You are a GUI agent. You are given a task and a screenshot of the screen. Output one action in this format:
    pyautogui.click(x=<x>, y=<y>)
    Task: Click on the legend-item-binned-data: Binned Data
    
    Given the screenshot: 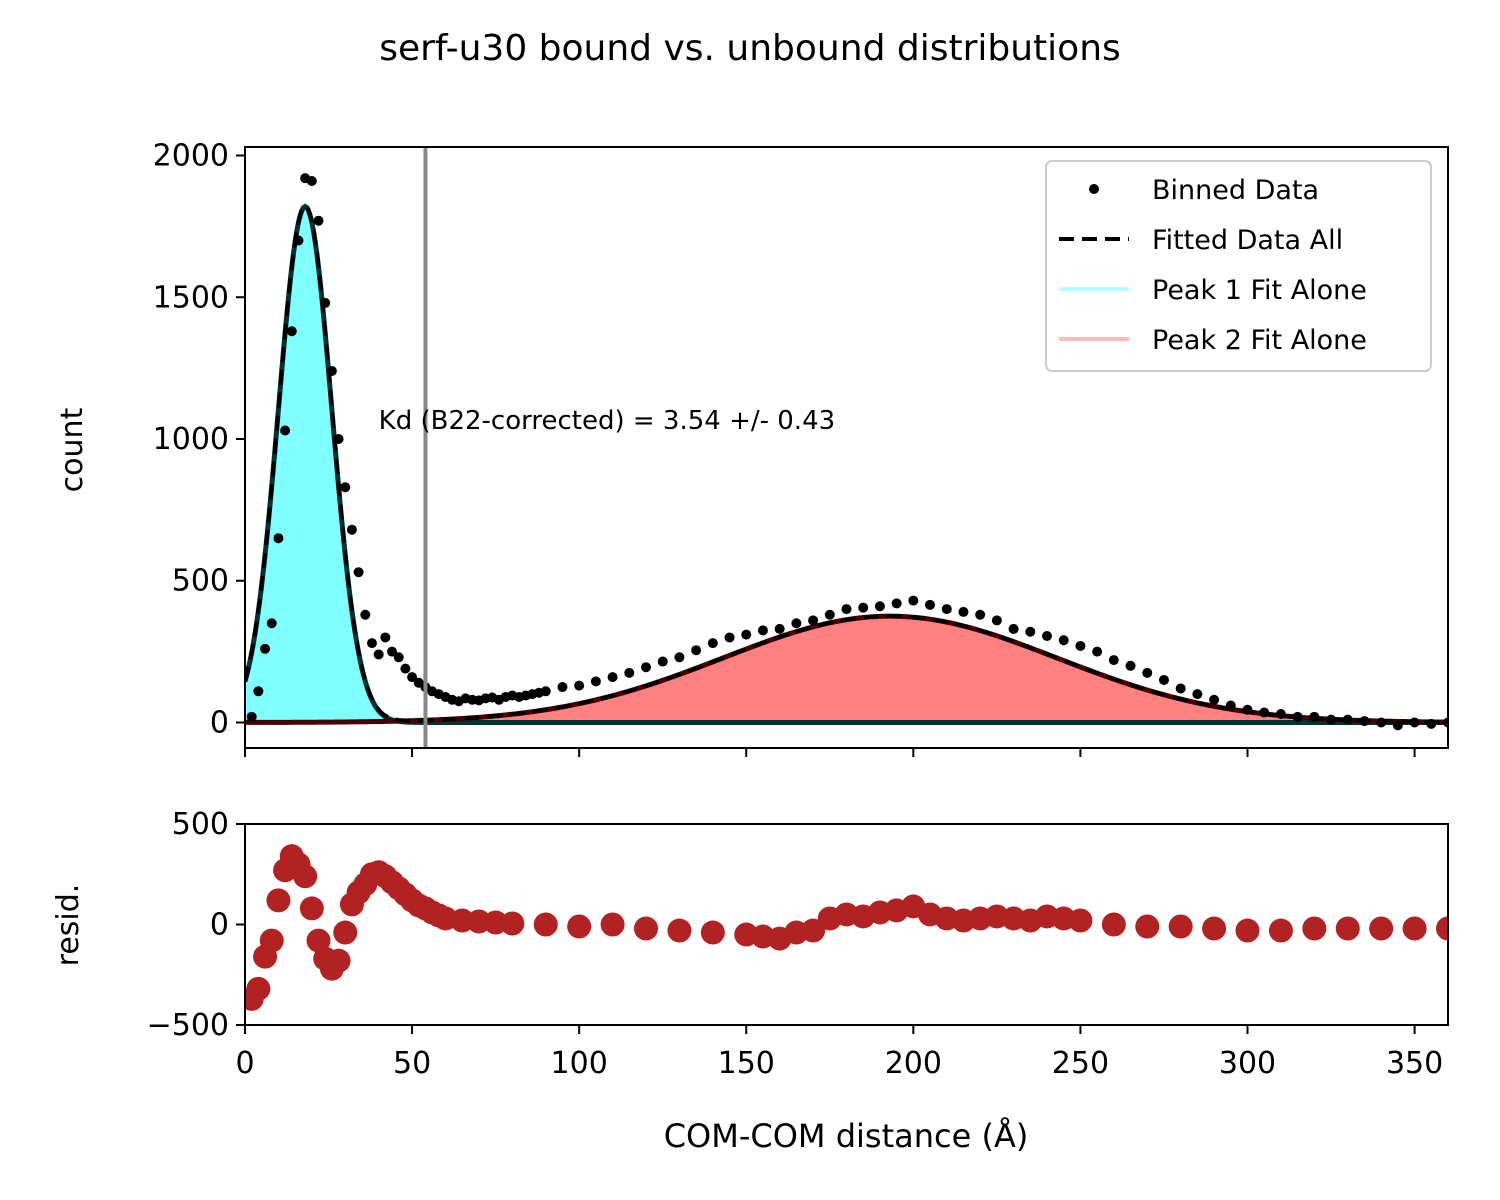 What is the action you would take?
    pyautogui.click(x=1204, y=190)
    